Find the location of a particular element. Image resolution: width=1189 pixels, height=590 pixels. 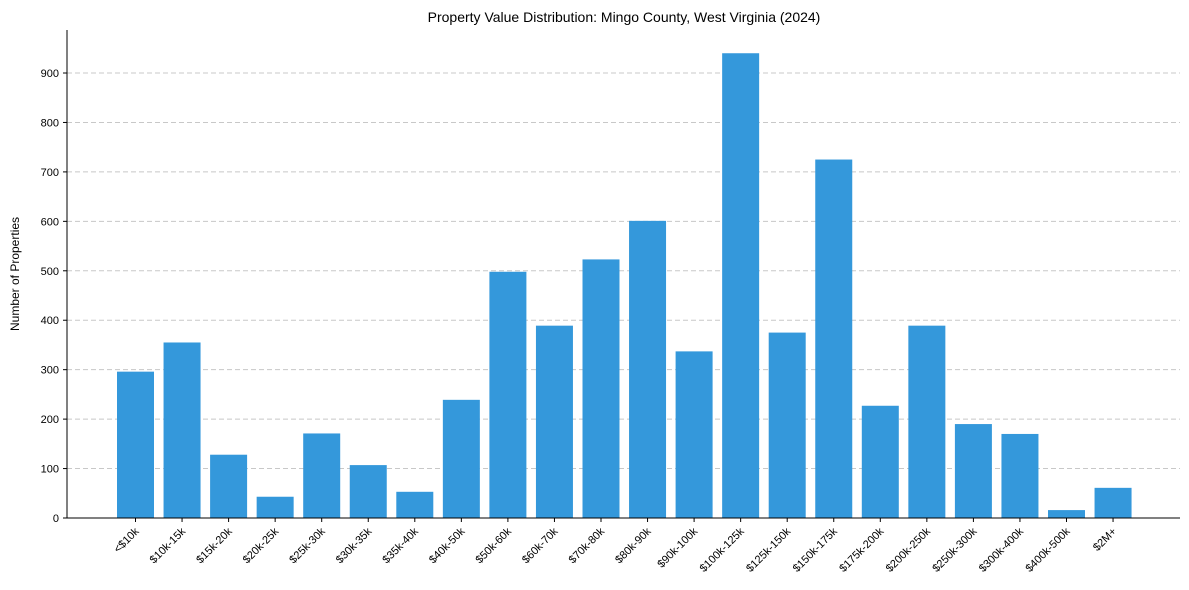

y-tick-label: 0 is located at coordinates (56, 519).